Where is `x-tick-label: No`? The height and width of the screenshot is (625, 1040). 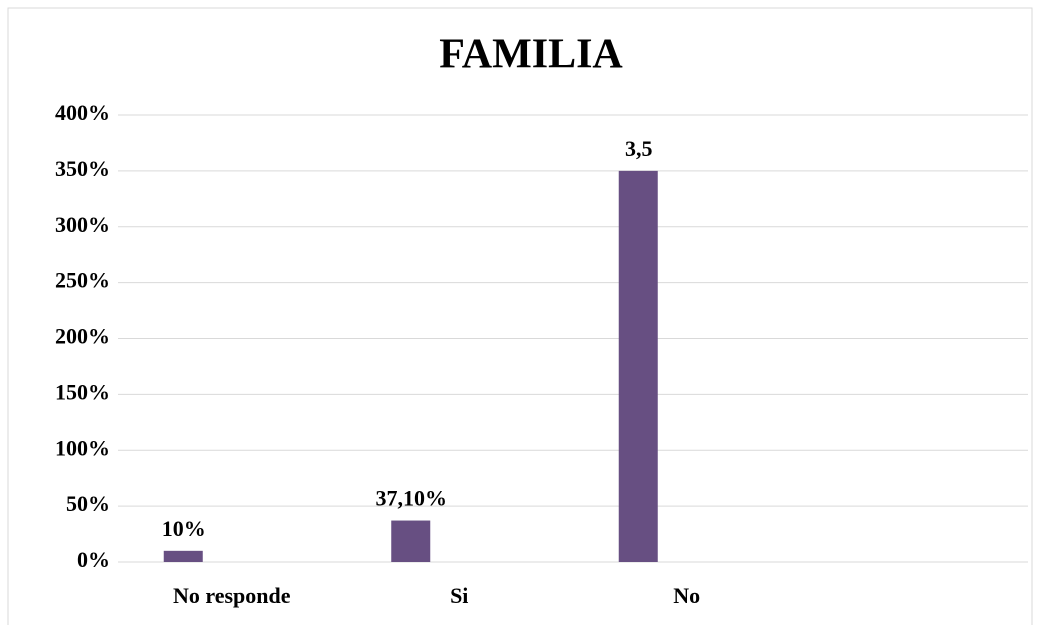 x-tick-label: No is located at coordinates (686, 595).